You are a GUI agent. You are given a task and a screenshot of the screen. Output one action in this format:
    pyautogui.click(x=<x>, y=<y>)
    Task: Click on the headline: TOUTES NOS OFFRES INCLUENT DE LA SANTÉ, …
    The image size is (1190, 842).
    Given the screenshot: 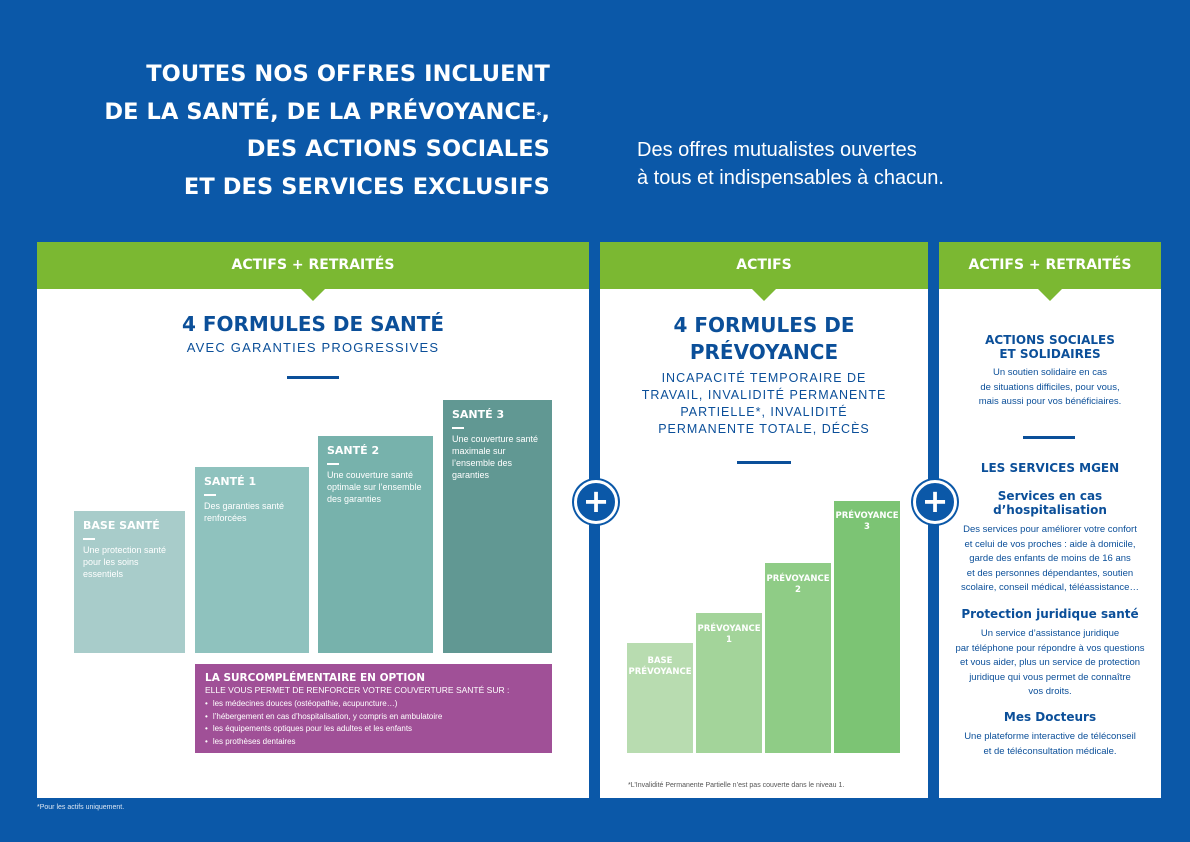 What is the action you would take?
    pyautogui.click(x=327, y=131)
    